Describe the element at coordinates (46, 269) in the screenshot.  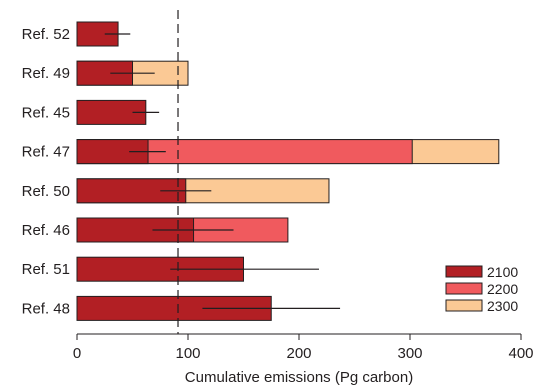
I see `category-label: Ref. 51` at that location.